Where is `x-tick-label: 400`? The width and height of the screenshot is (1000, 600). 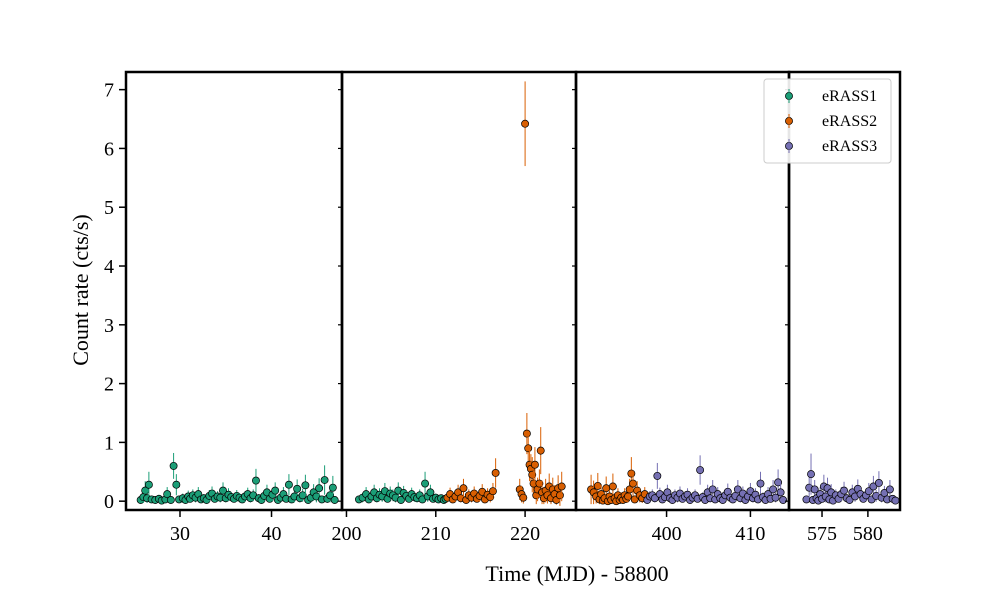 x-tick-label: 400 is located at coordinates (667, 534).